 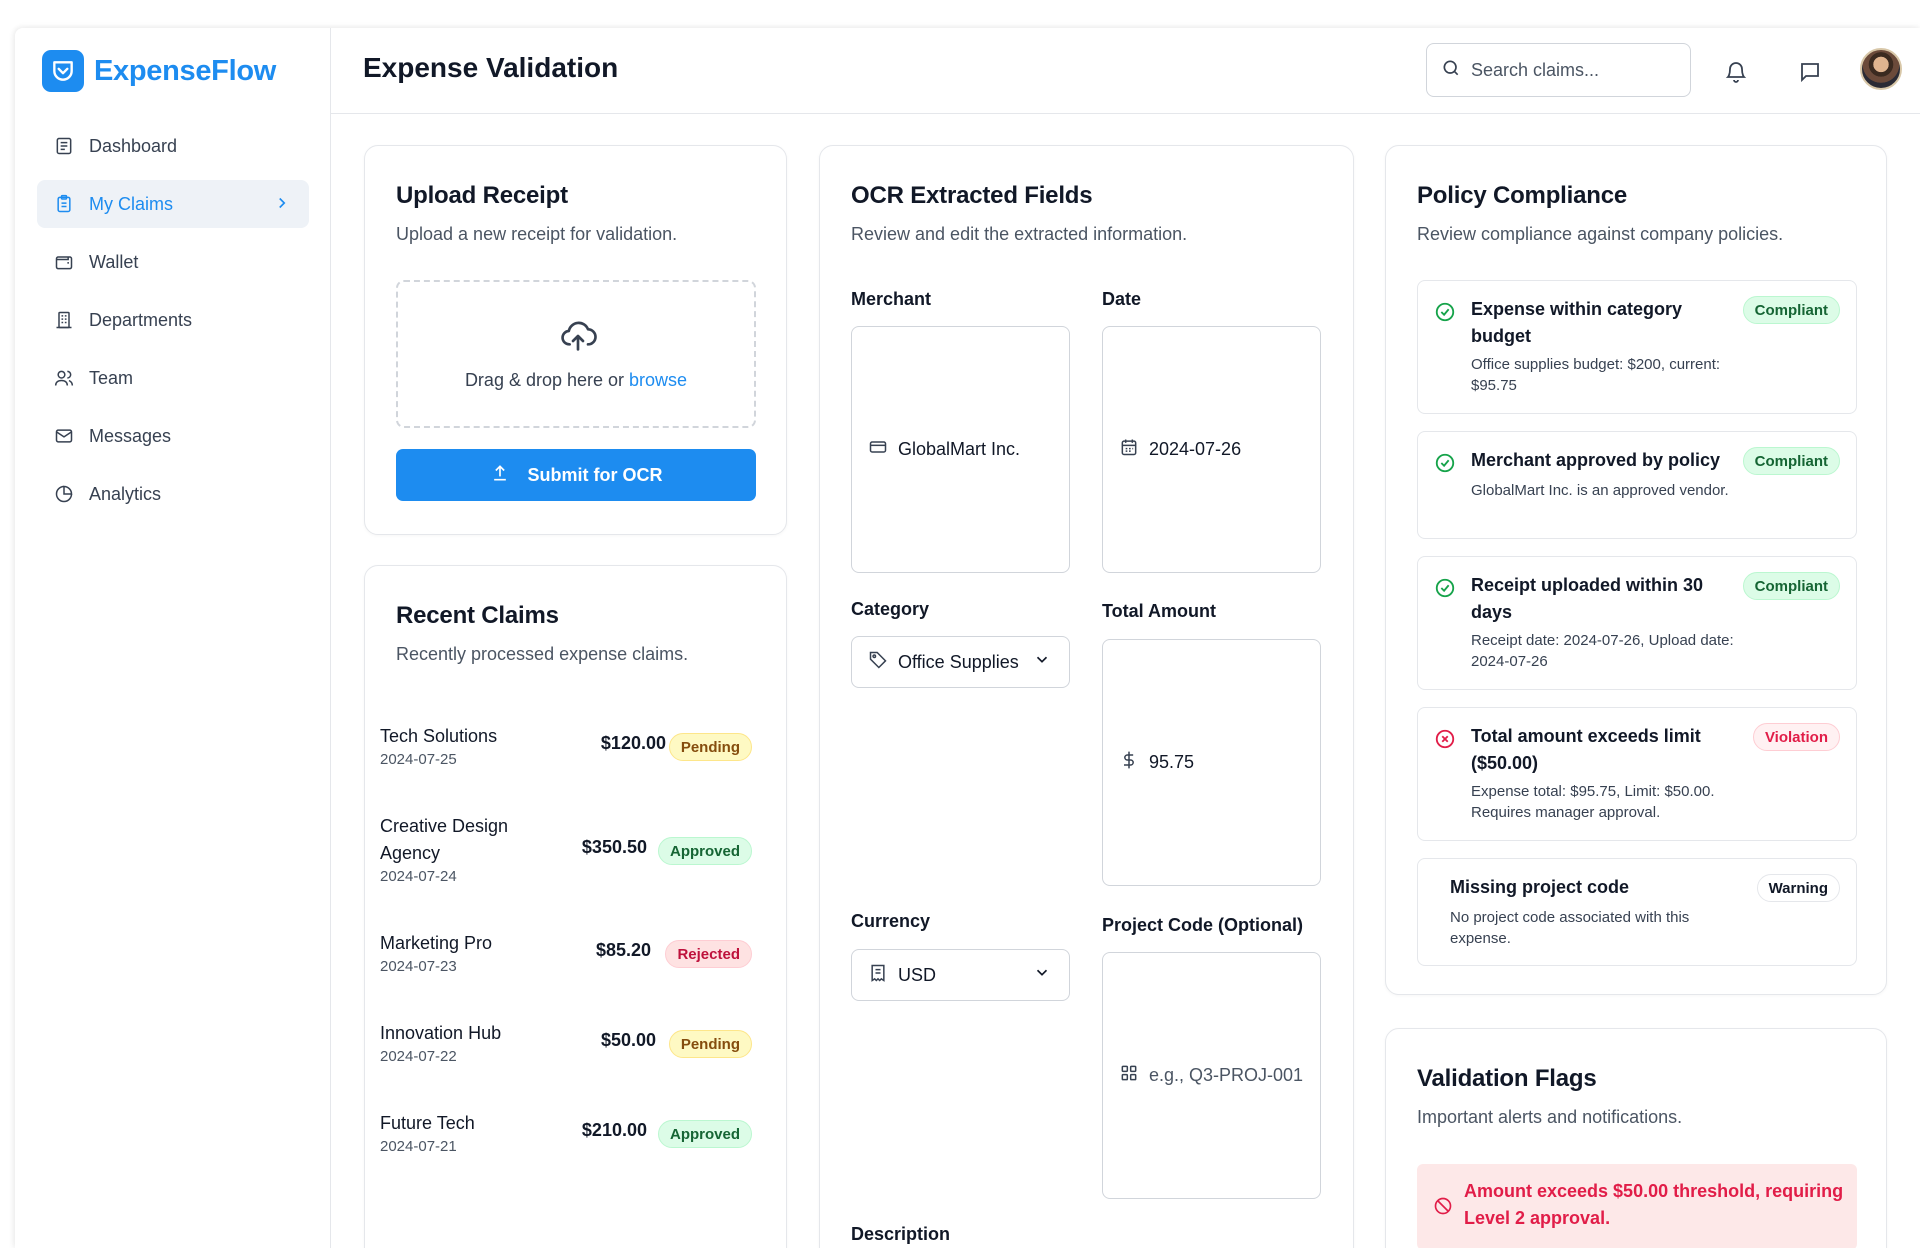 What do you see at coordinates (444, 839) in the screenshot?
I see `claim-merchant: Creative Design Agency` at bounding box center [444, 839].